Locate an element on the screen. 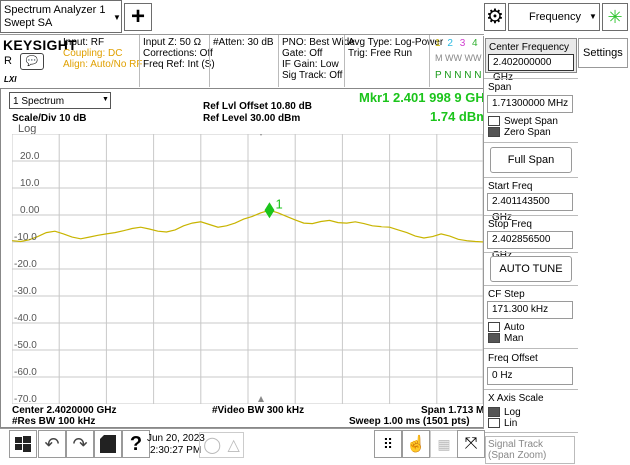 The width and height of the screenshot is (630, 465). layout-grid-button: ⠿ is located at coordinates (388, 444).